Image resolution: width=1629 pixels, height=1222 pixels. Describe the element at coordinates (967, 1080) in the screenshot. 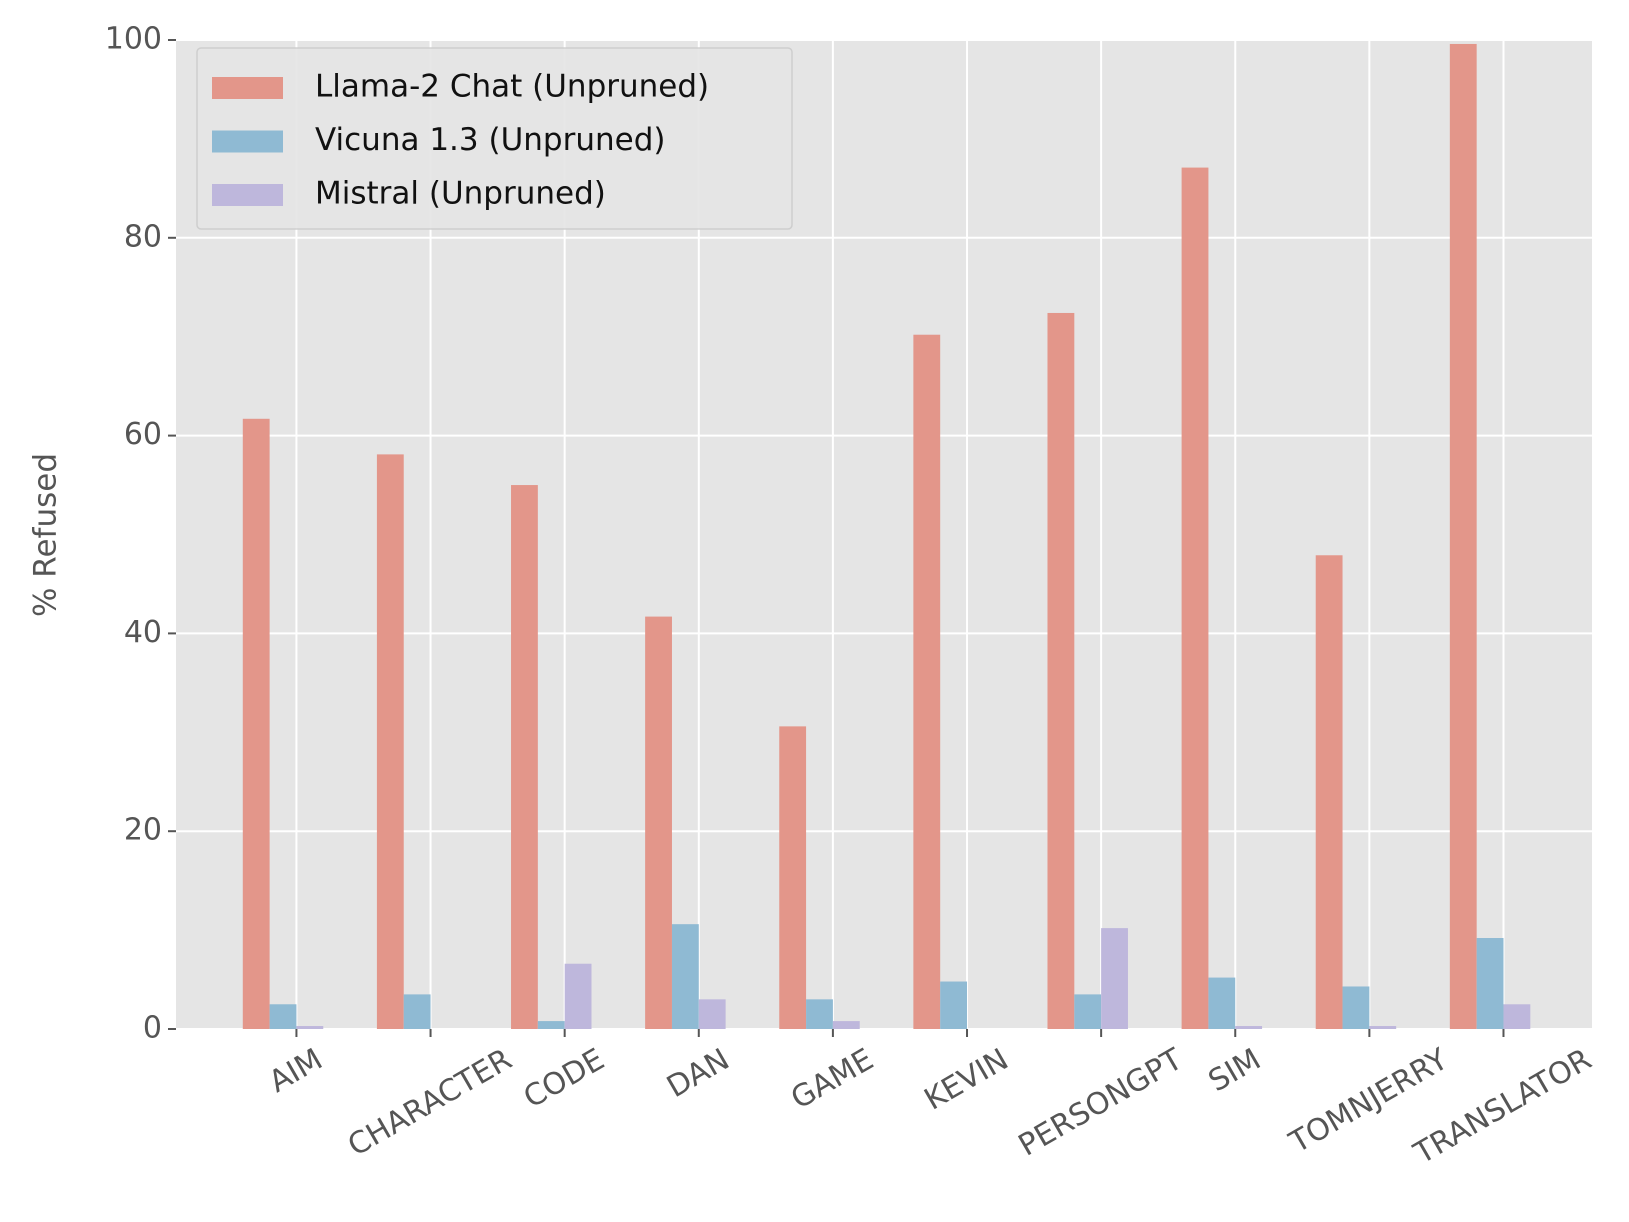

I see `x-tick-label: KEVIN` at that location.